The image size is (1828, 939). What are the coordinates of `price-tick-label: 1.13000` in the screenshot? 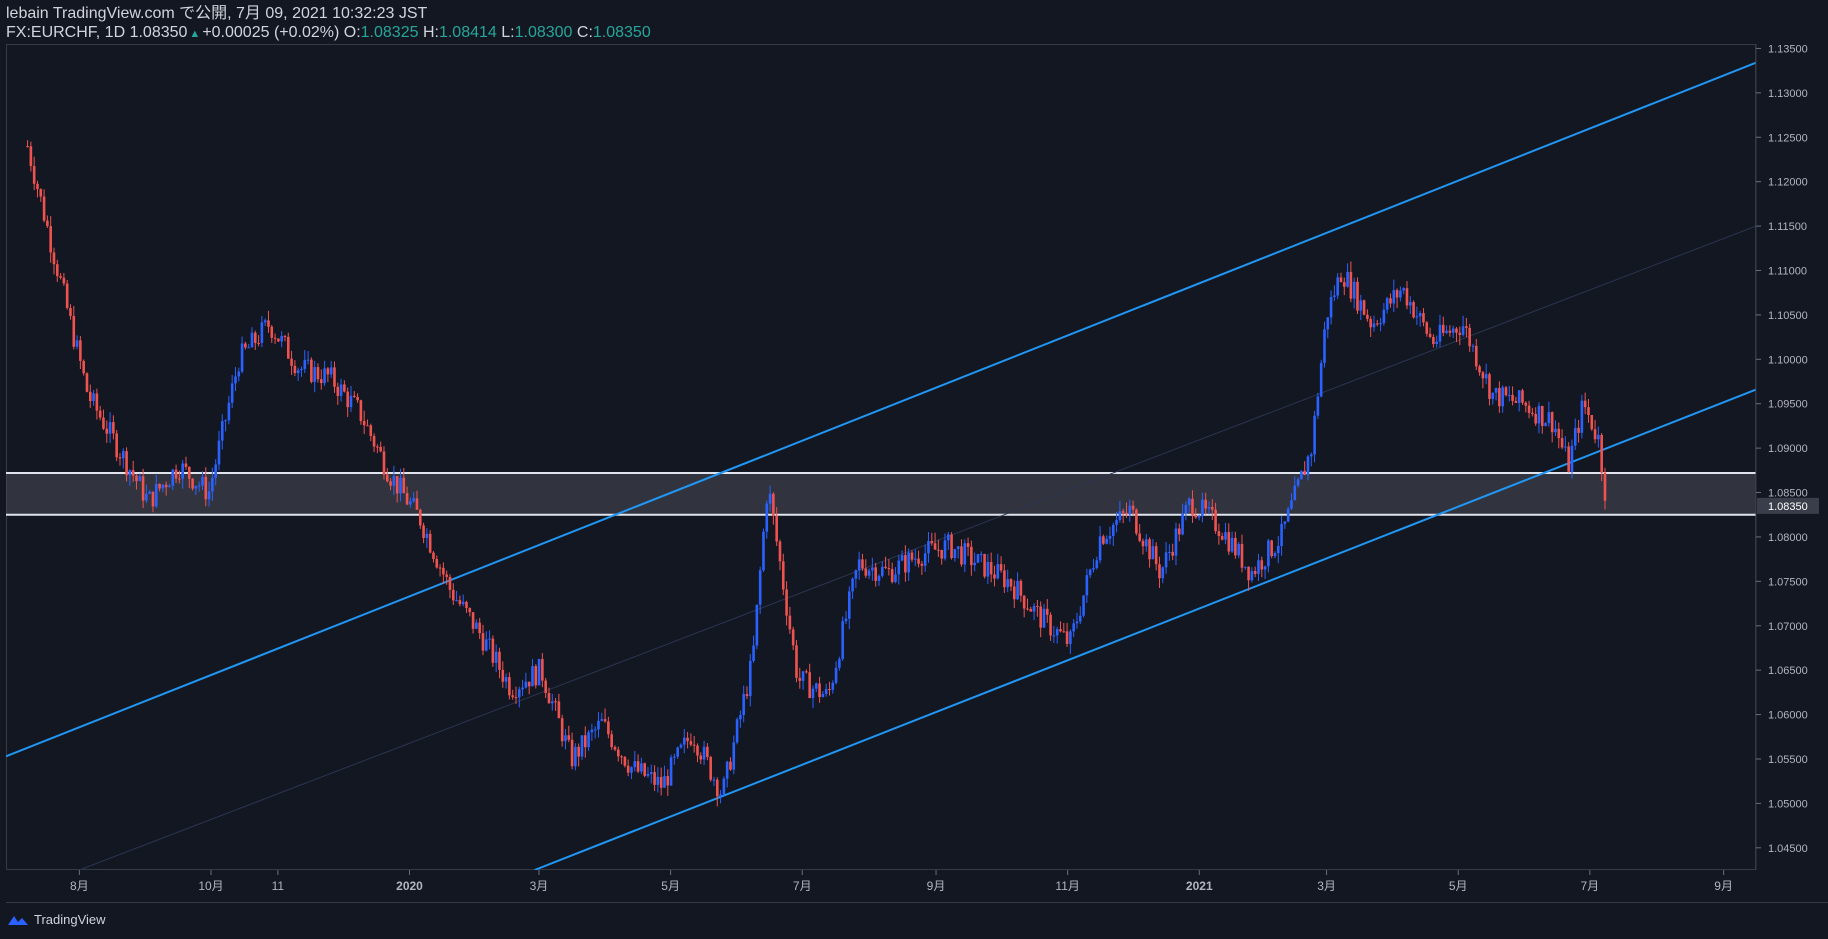 It's located at (1788, 94).